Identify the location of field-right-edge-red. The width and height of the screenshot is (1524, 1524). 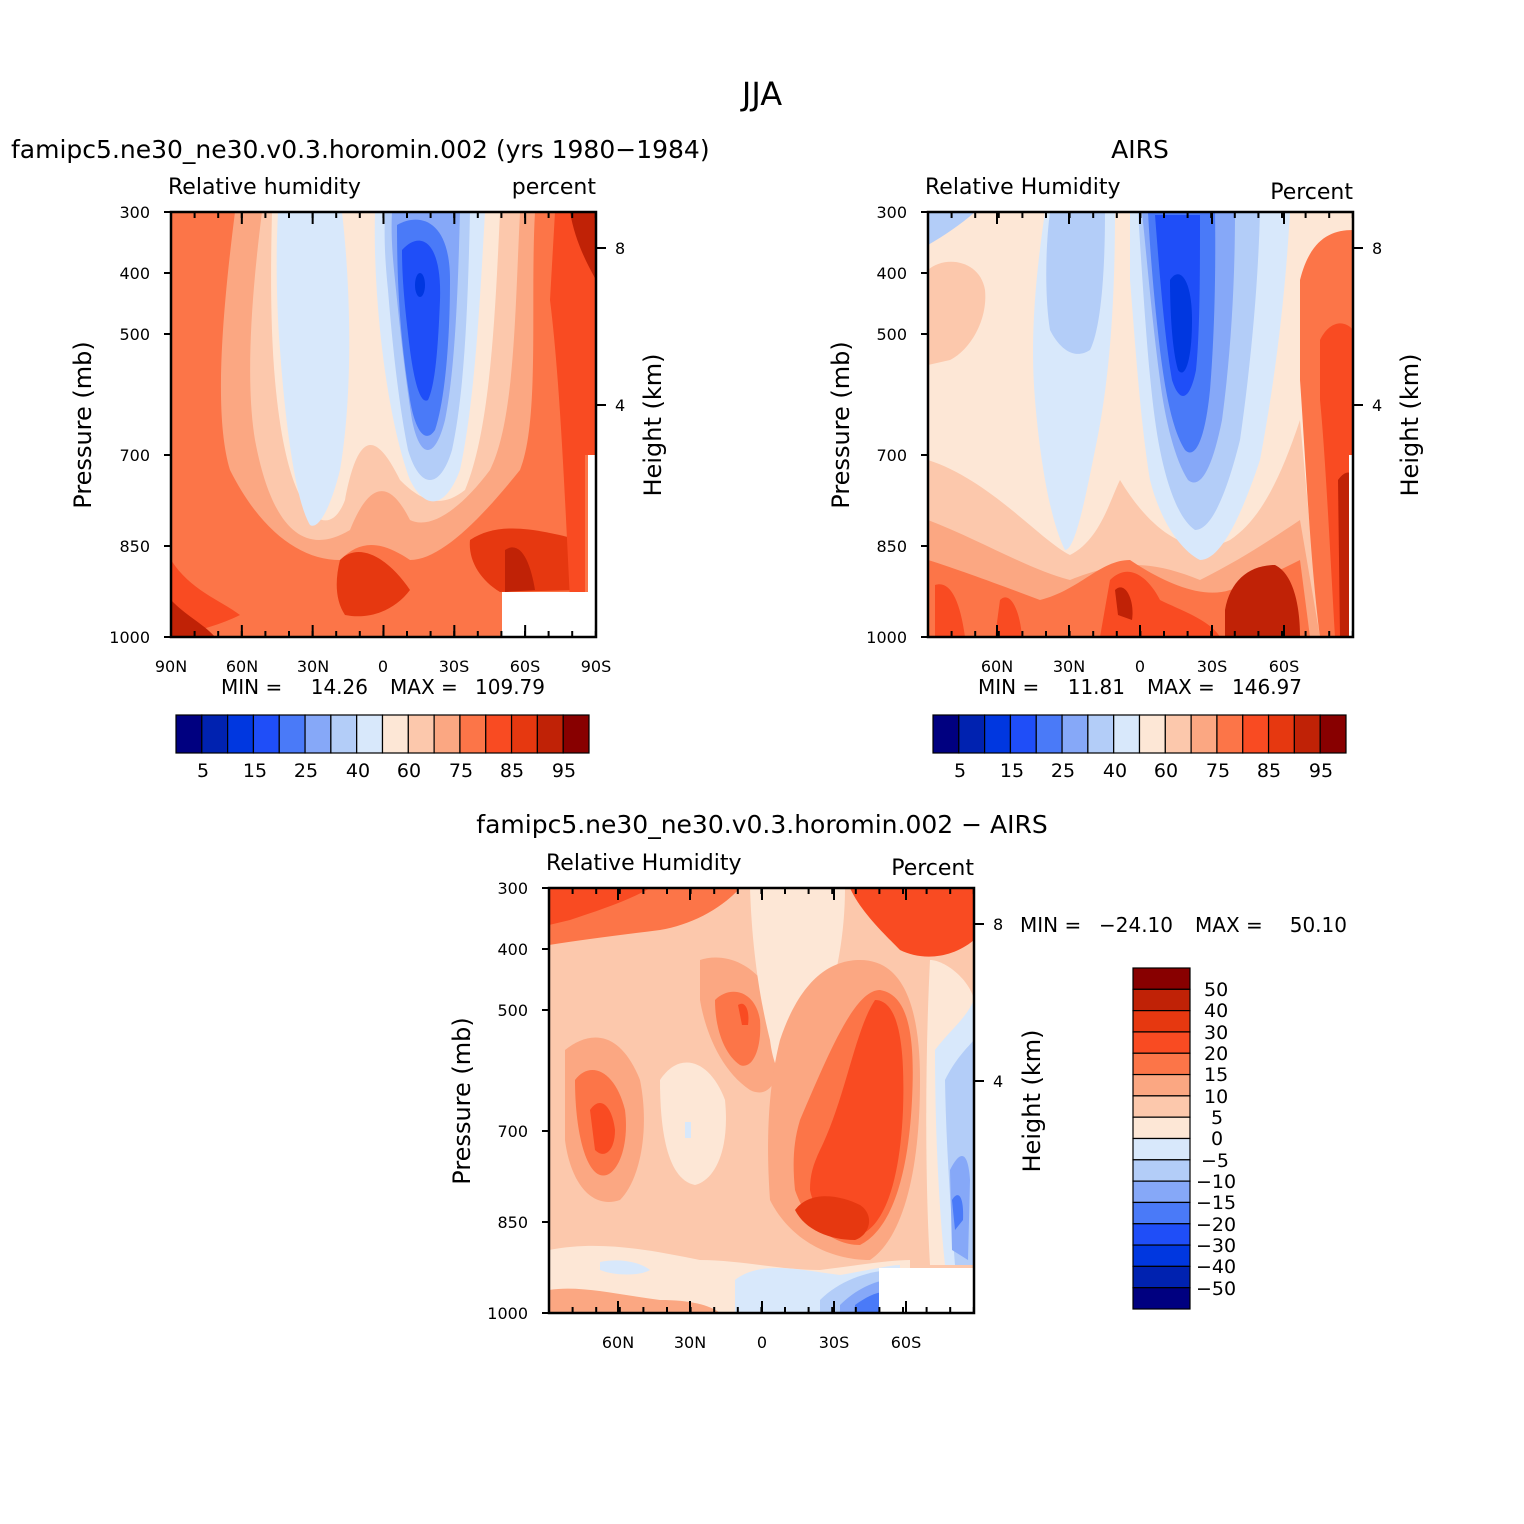
(573, 406).